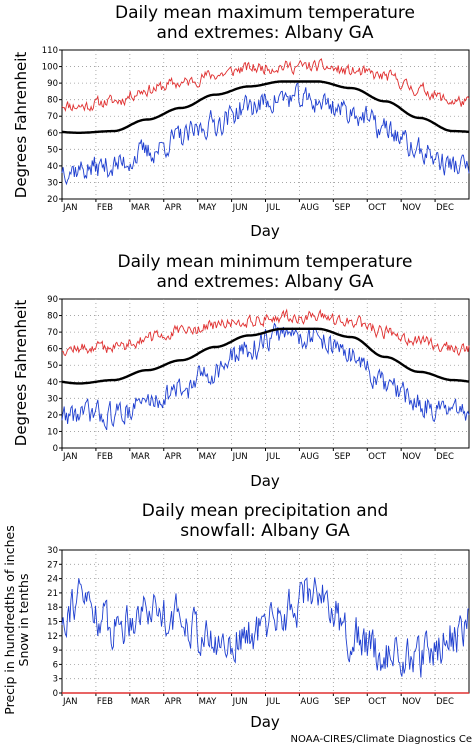 The height and width of the screenshot is (745, 472). What do you see at coordinates (55, 665) in the screenshot?
I see `y-tick-label: 6` at bounding box center [55, 665].